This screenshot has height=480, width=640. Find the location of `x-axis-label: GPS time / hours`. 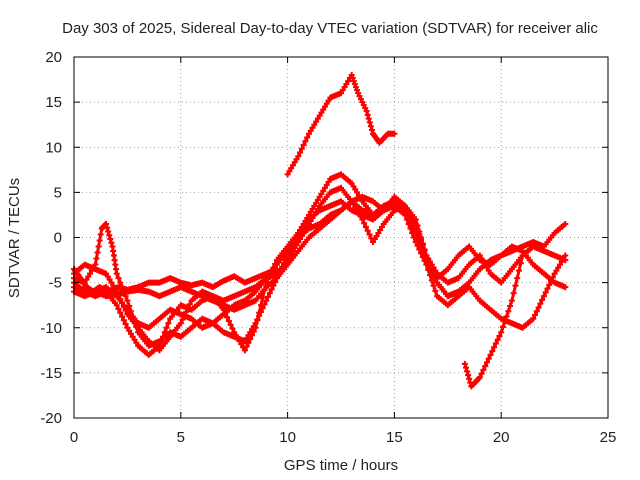

x-axis-label: GPS time / hours is located at coordinates (341, 465).